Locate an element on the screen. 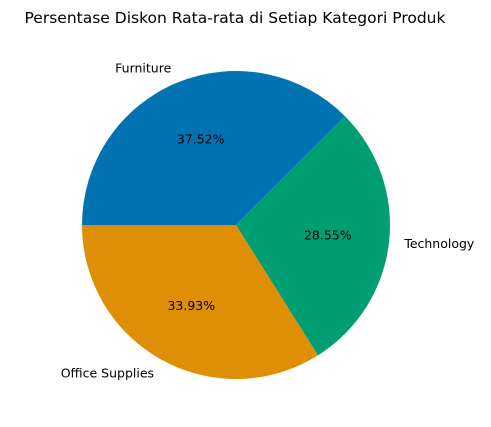  pie-value-label: 33.93% is located at coordinates (191, 305).